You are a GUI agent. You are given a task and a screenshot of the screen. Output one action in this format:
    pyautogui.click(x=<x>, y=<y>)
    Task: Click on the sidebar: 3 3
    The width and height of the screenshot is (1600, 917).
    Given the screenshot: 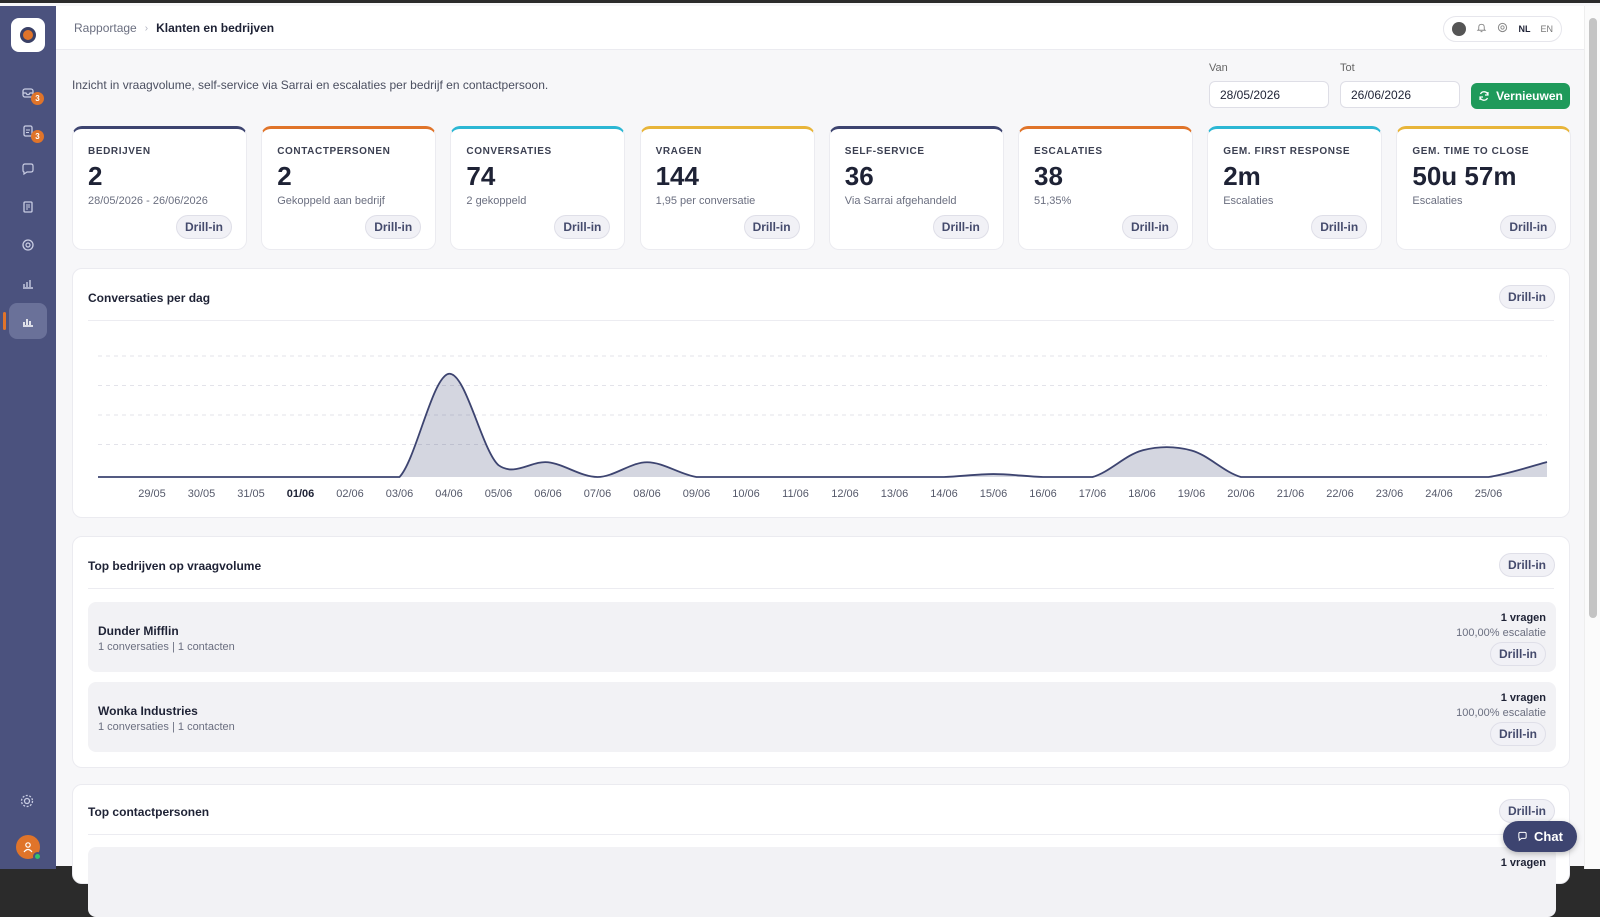 What is the action you would take?
    pyautogui.click(x=28, y=437)
    